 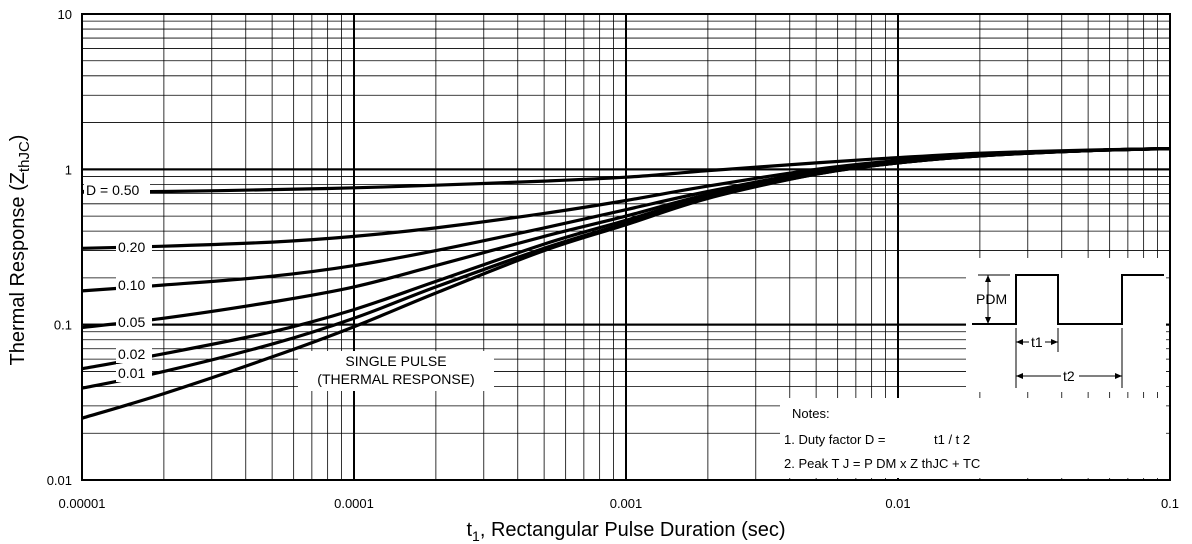 What do you see at coordinates (1170, 503) in the screenshot?
I see `x-tick-label: 0.1` at bounding box center [1170, 503].